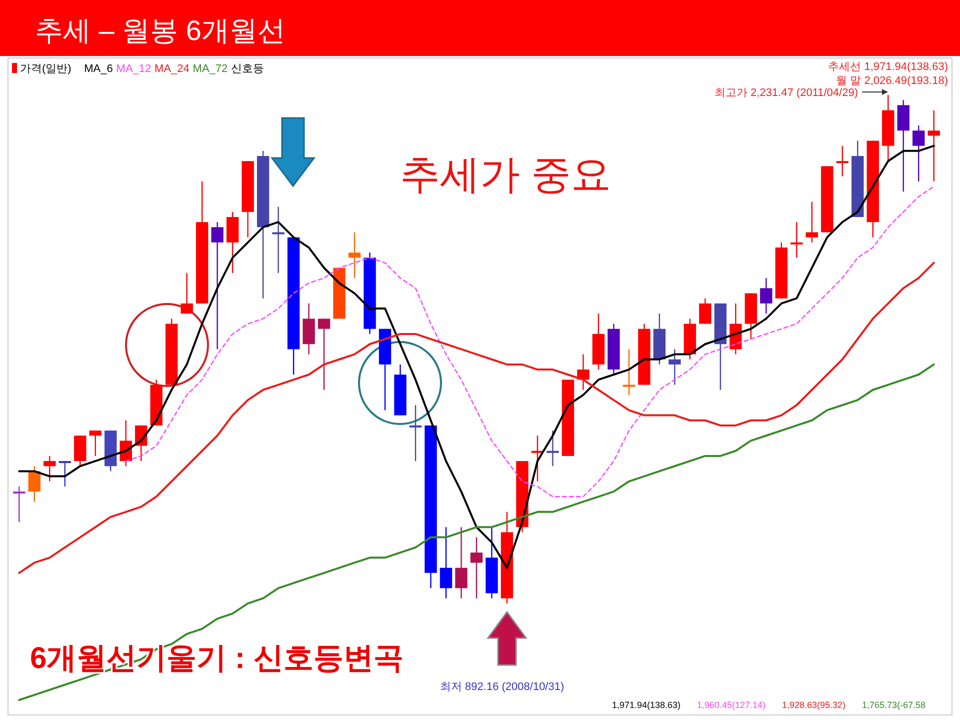 The height and width of the screenshot is (720, 960). What do you see at coordinates (894, 705) in the screenshot?
I see `text: 1,765.73(-67.58` at bounding box center [894, 705].